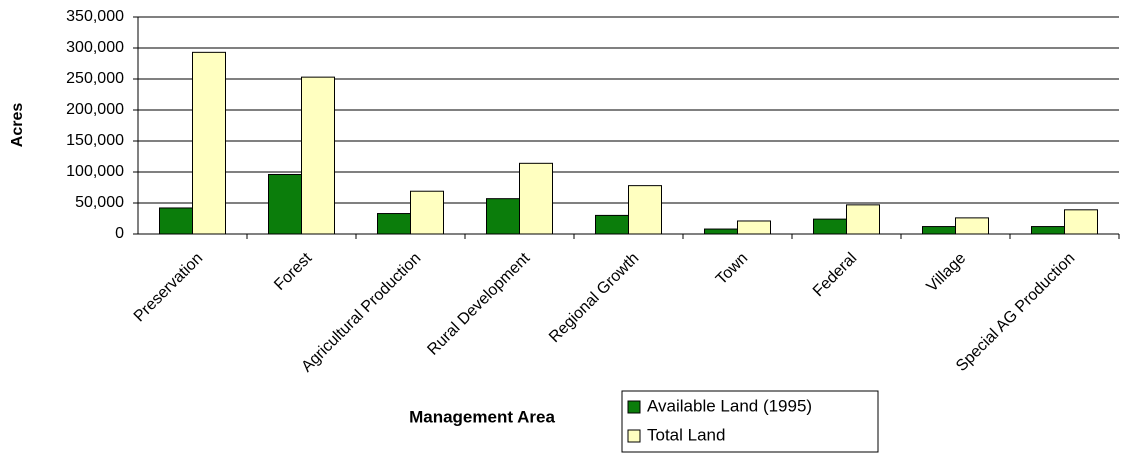 Image resolution: width=1122 pixels, height=453 pixels. What do you see at coordinates (95, 109) in the screenshot?
I see `y-tick-label: 200,000` at bounding box center [95, 109].